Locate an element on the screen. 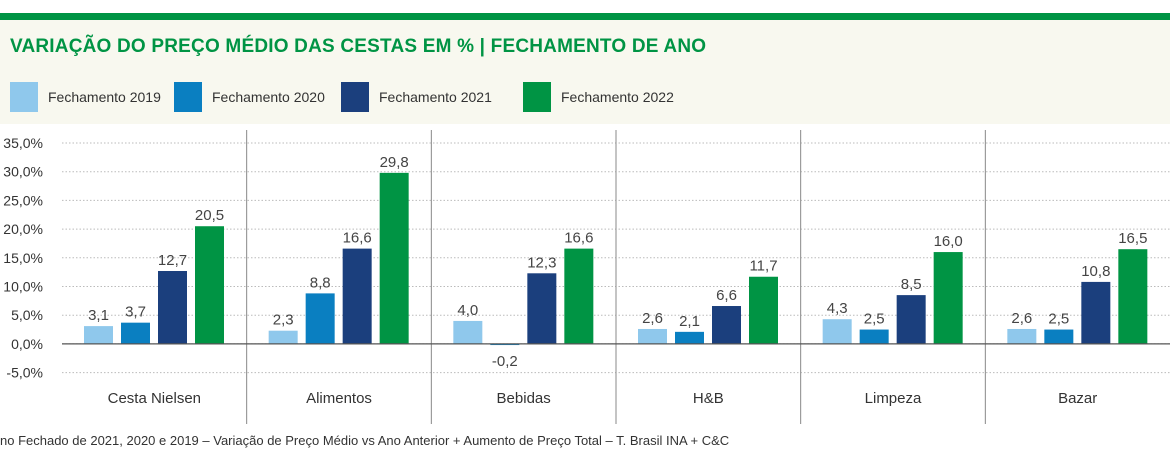 The width and height of the screenshot is (1170, 464). legend-swatch-2021 is located at coordinates (355, 97).